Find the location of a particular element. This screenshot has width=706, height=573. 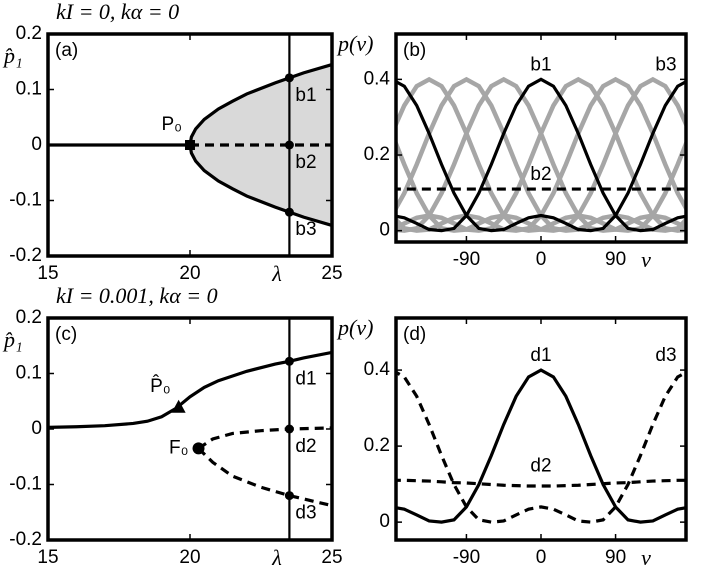

point-label: P₀ is located at coordinates (171, 124).